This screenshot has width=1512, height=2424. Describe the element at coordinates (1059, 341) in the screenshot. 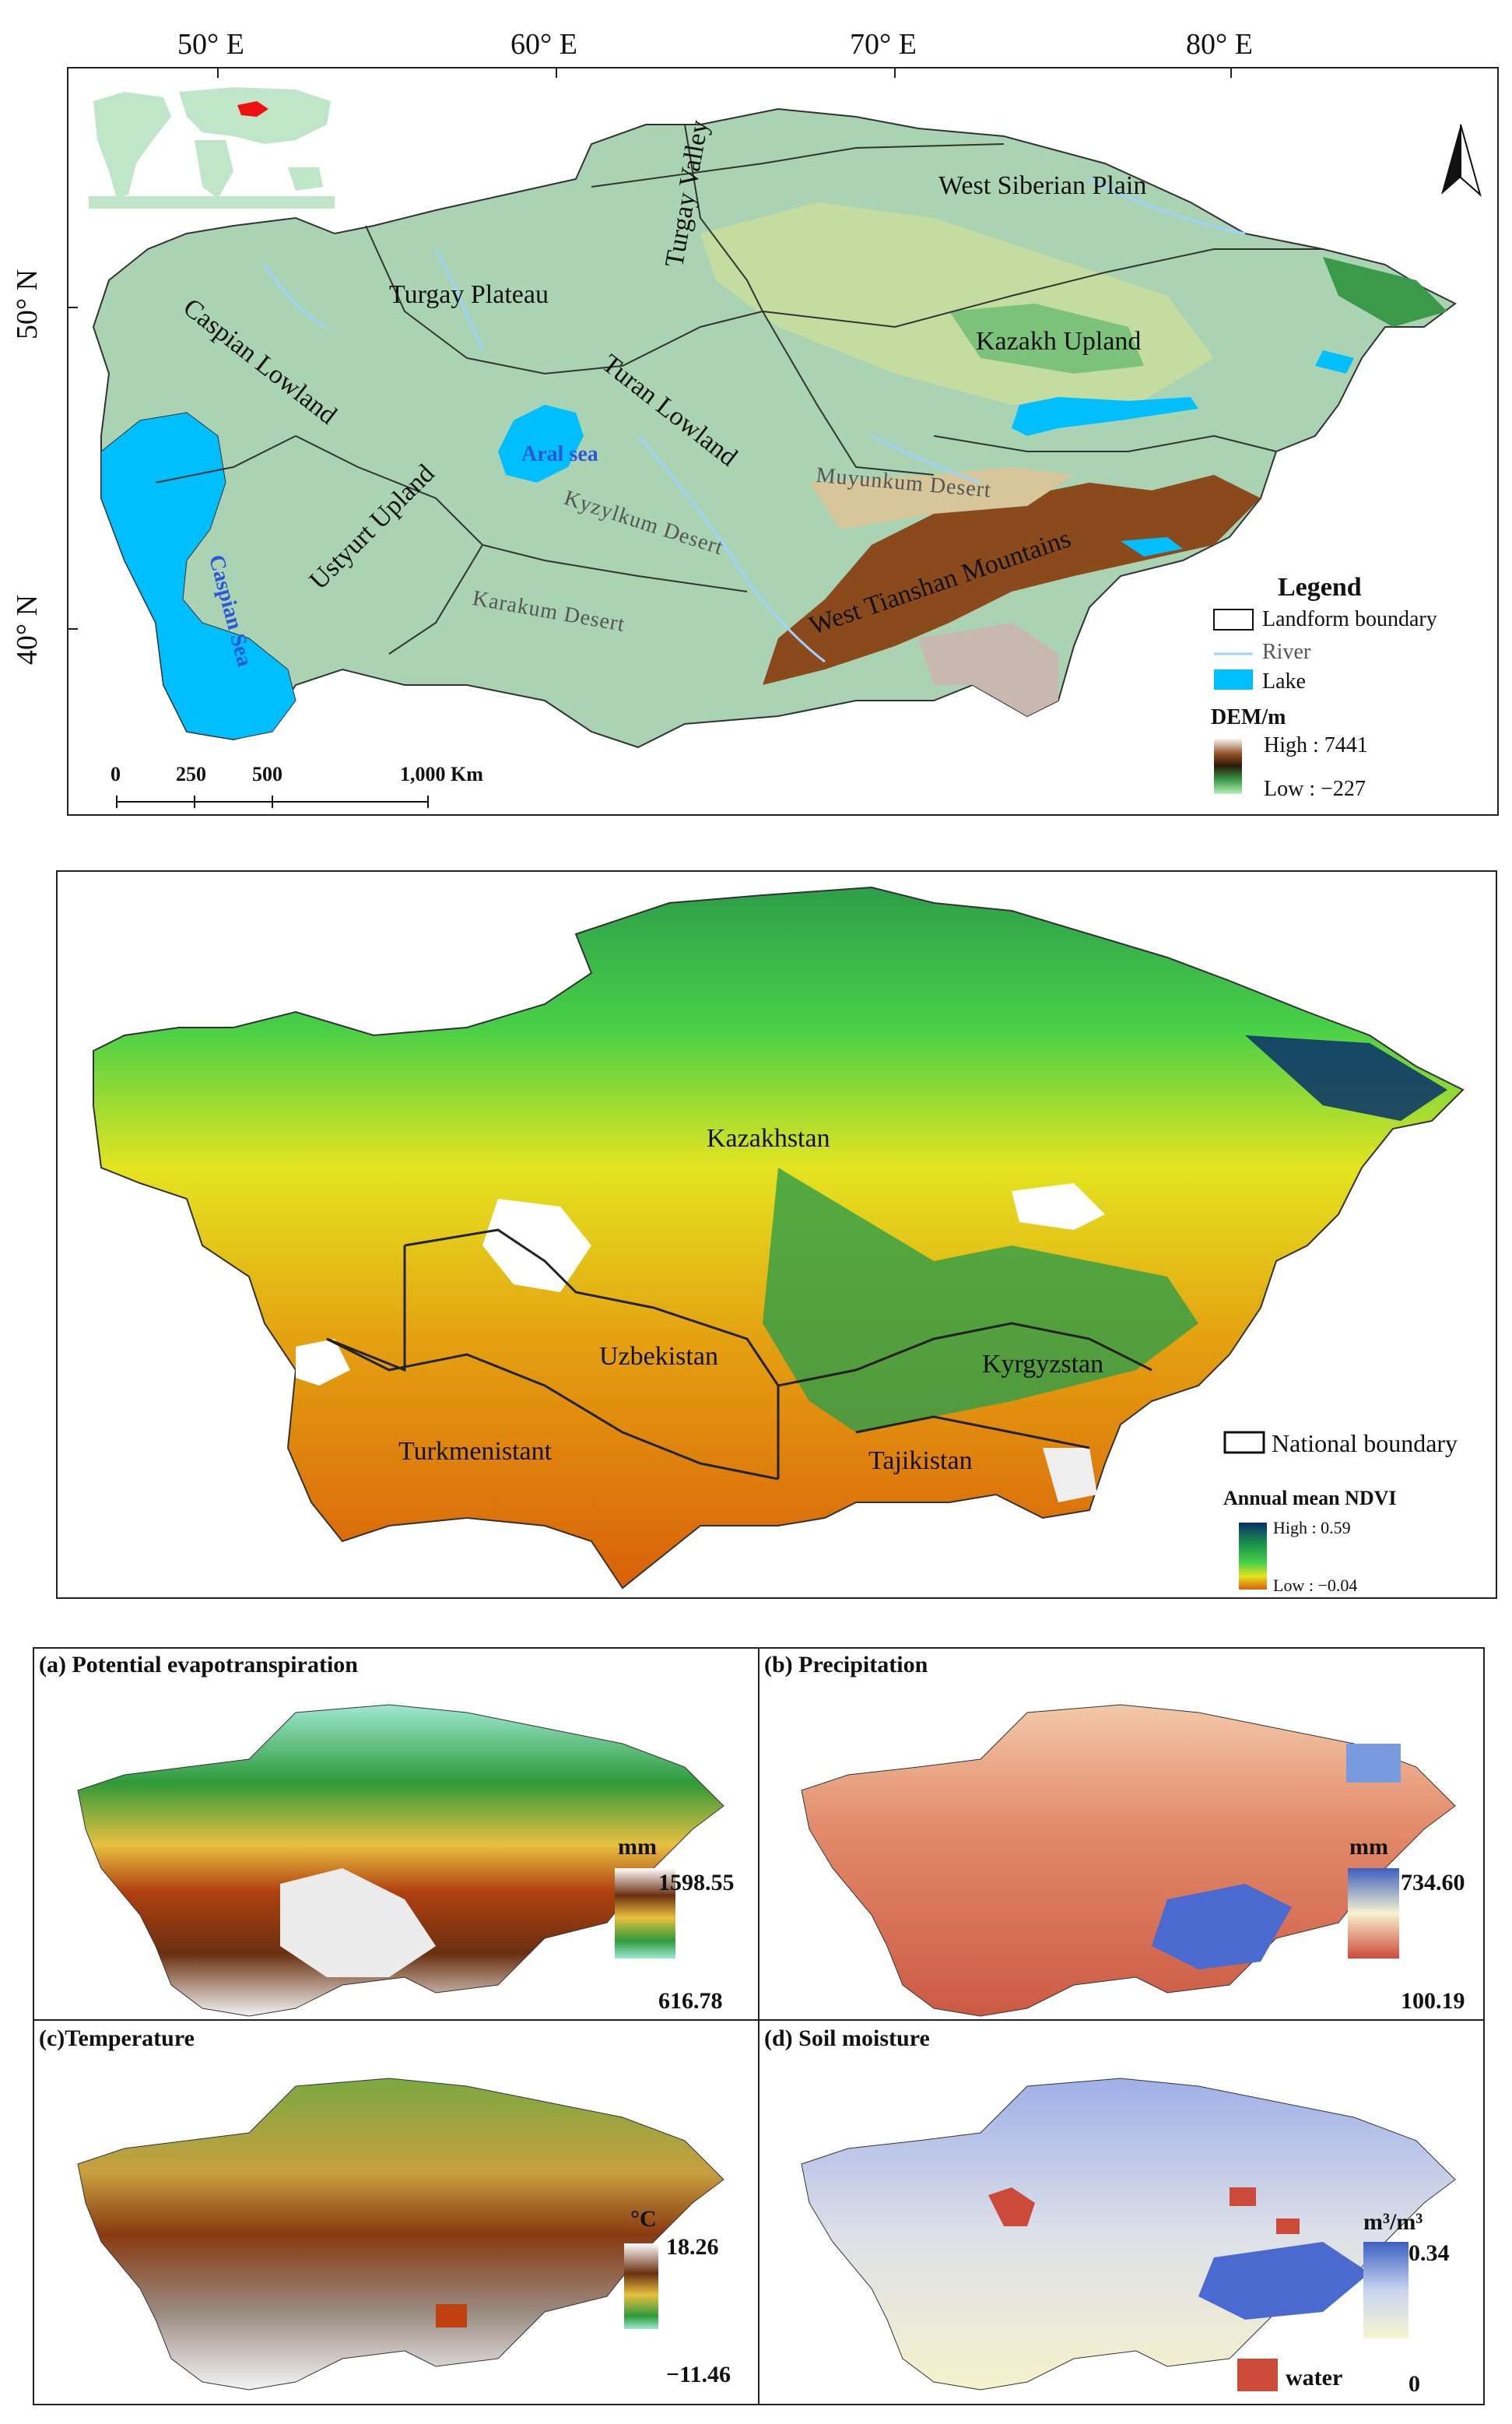

I see `region-kazakh-upland: Kazakh Upland` at that location.